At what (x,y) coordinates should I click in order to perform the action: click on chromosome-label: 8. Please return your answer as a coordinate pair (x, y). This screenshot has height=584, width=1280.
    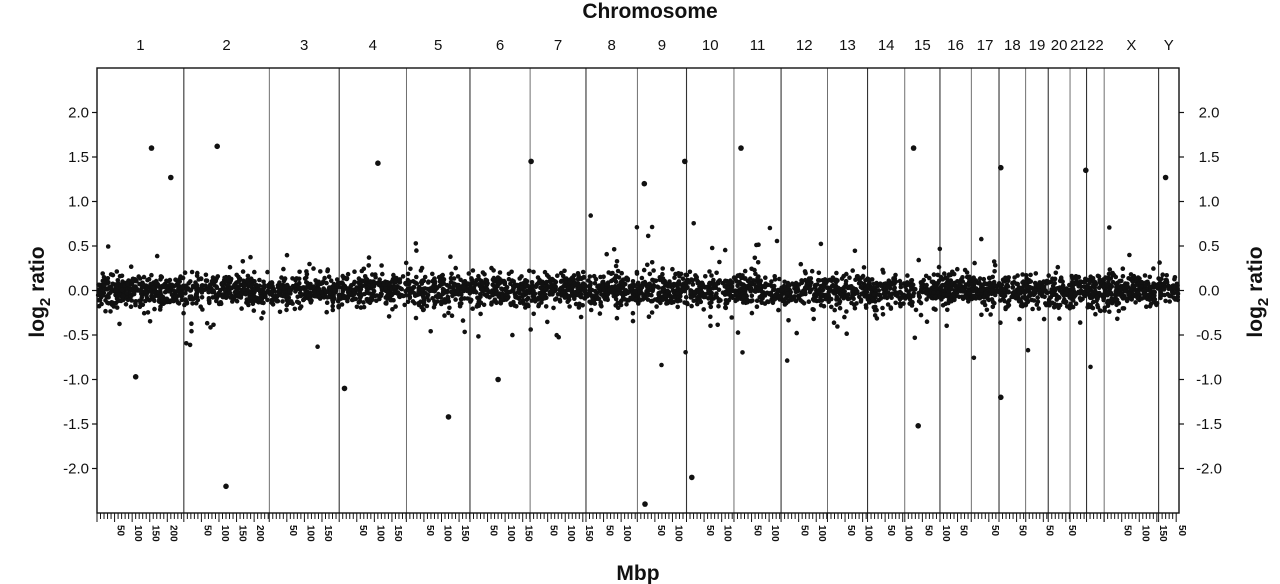
    Looking at the image, I should click on (611, 45).